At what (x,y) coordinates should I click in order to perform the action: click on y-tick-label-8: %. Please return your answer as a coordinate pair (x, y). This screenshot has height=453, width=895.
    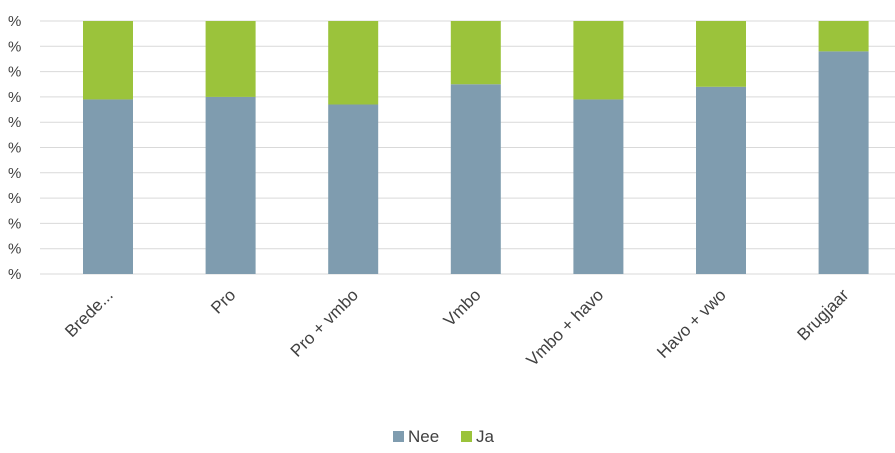
    Looking at the image, I should click on (14, 72).